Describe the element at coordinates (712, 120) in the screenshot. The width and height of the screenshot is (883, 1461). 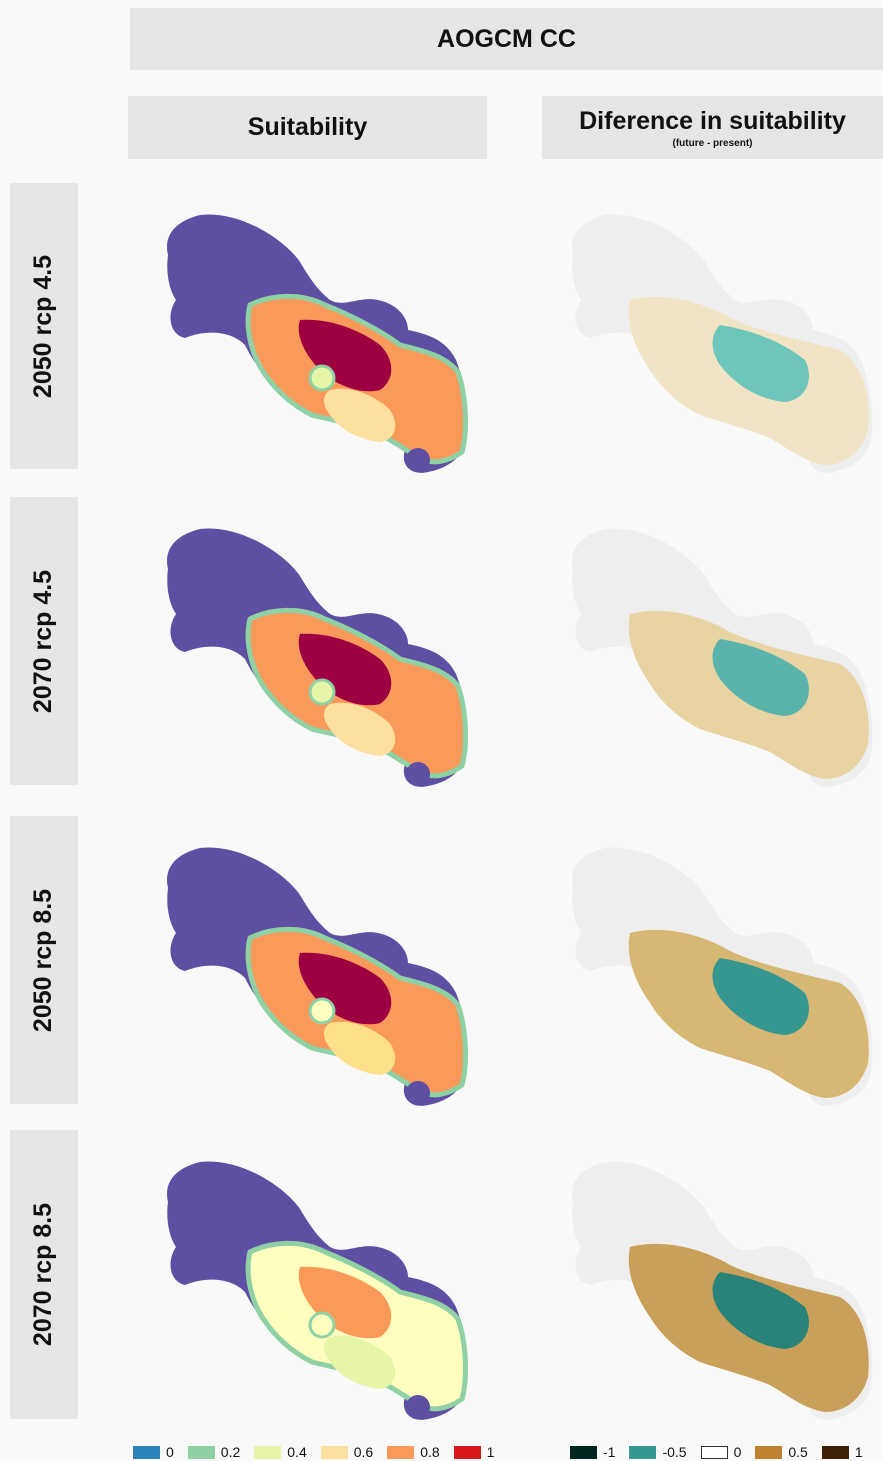
I see `column-header-difference-label: Diference in suitability` at that location.